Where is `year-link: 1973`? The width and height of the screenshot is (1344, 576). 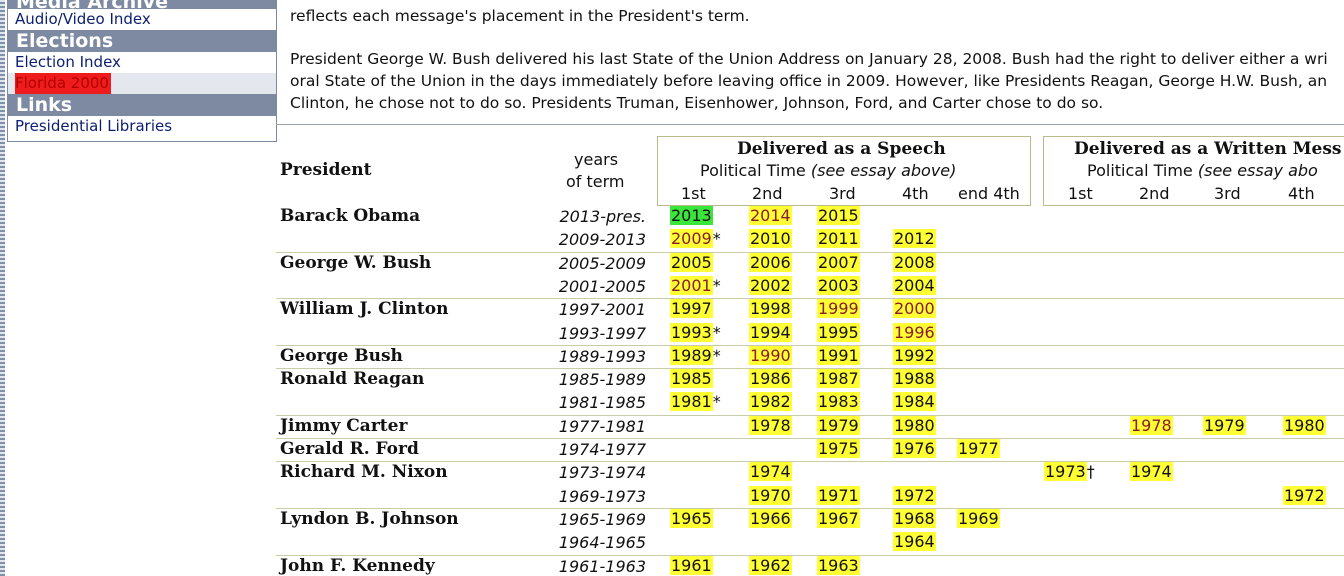
year-link: 1973 is located at coordinates (1065, 471).